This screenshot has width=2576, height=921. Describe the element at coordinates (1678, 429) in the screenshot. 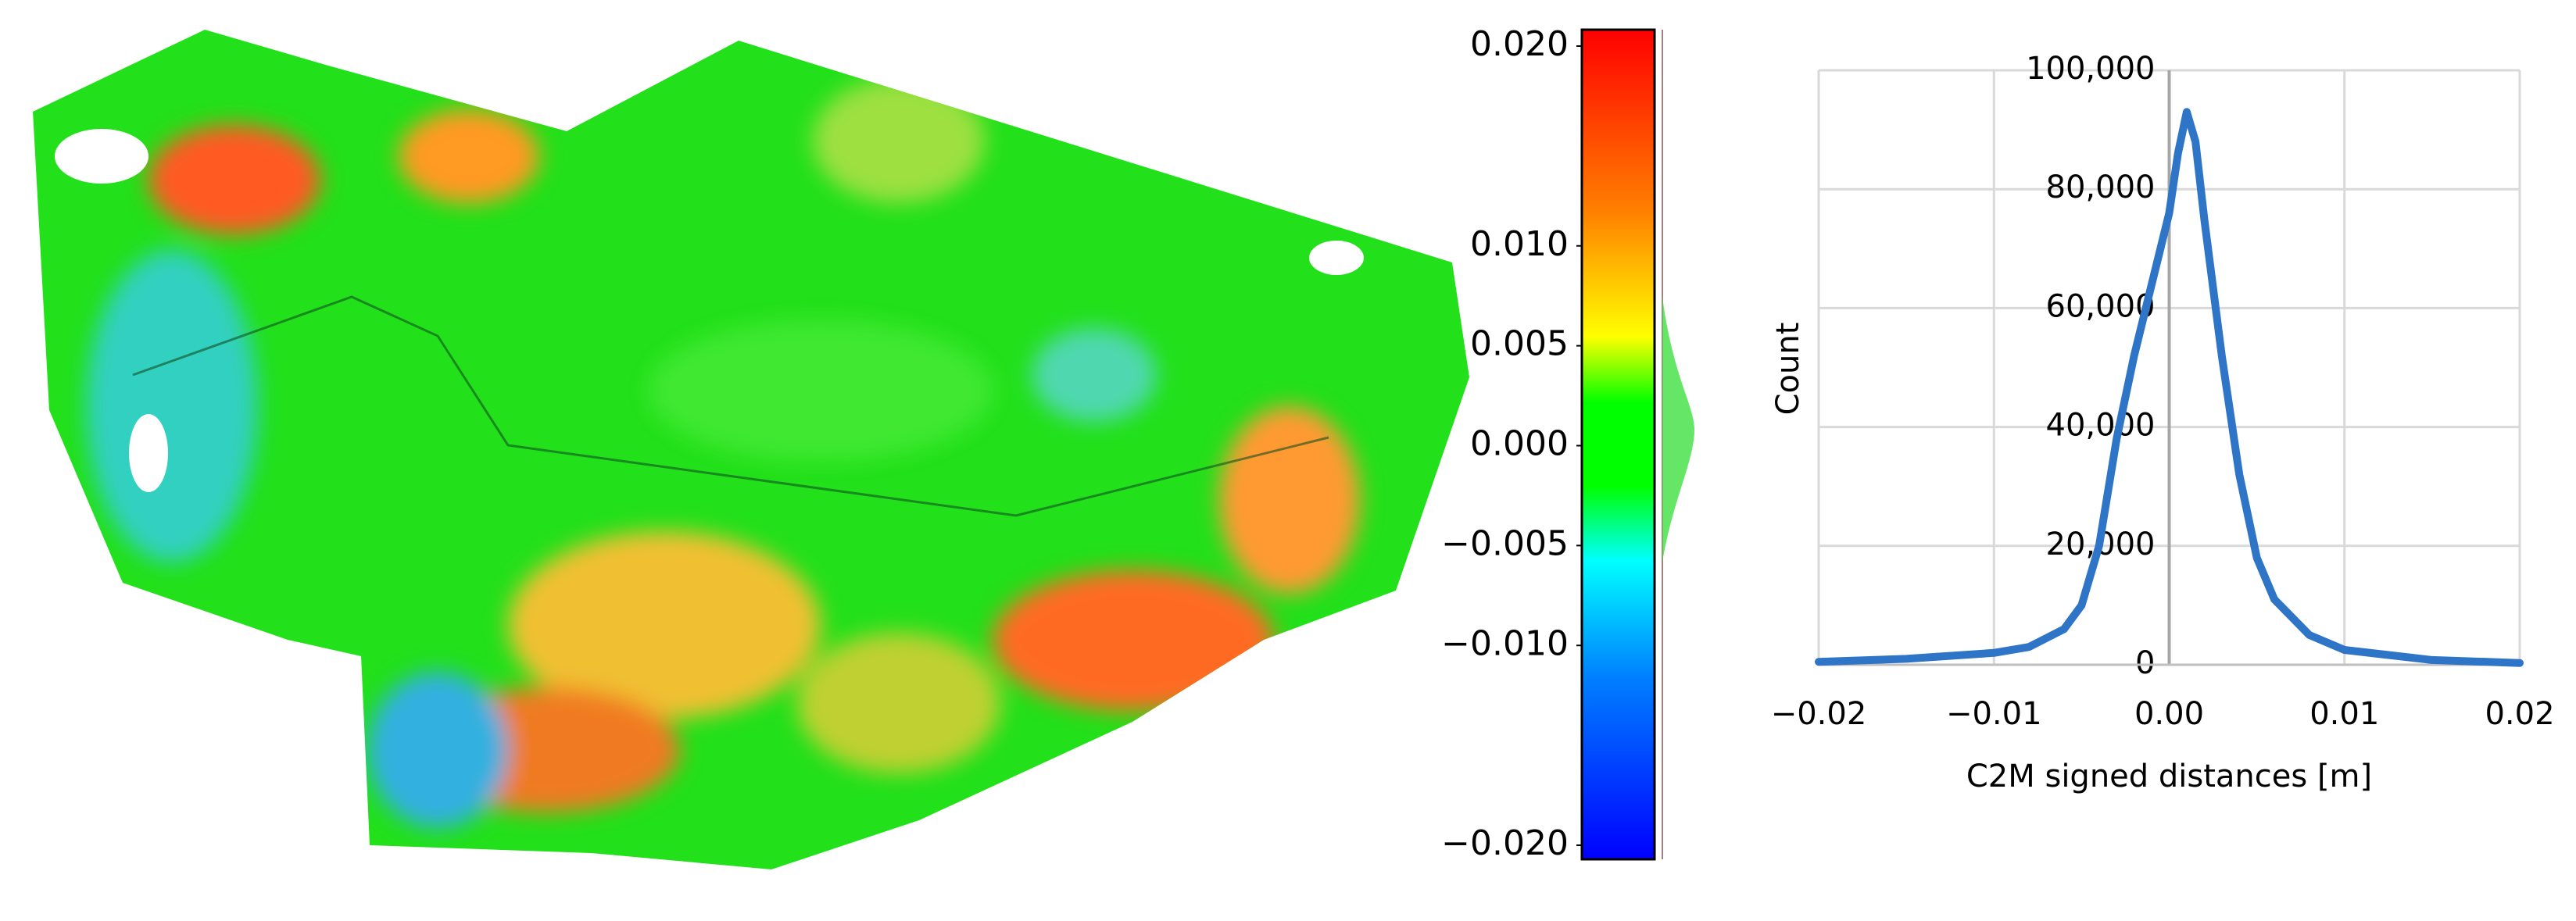

I see `colorbar-histogram` at that location.